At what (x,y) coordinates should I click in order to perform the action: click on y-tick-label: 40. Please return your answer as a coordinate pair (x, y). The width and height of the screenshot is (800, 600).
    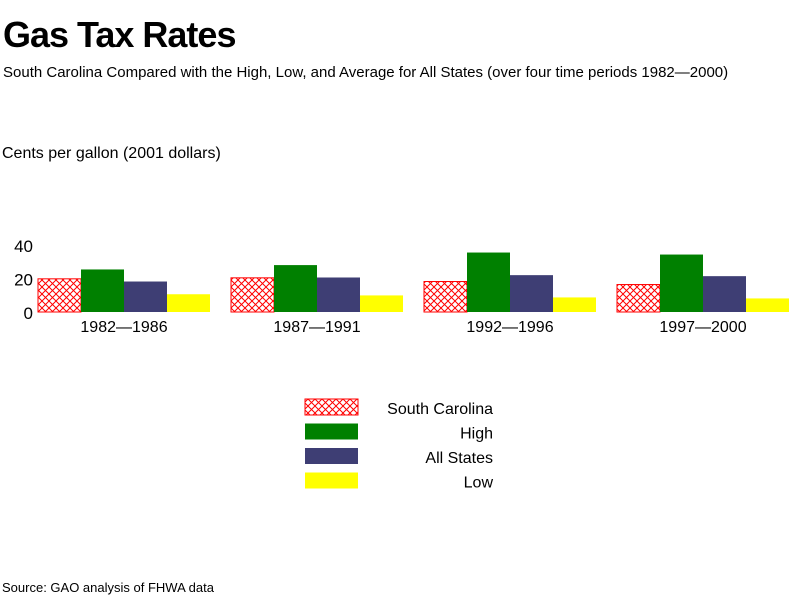
    Looking at the image, I should click on (23, 246).